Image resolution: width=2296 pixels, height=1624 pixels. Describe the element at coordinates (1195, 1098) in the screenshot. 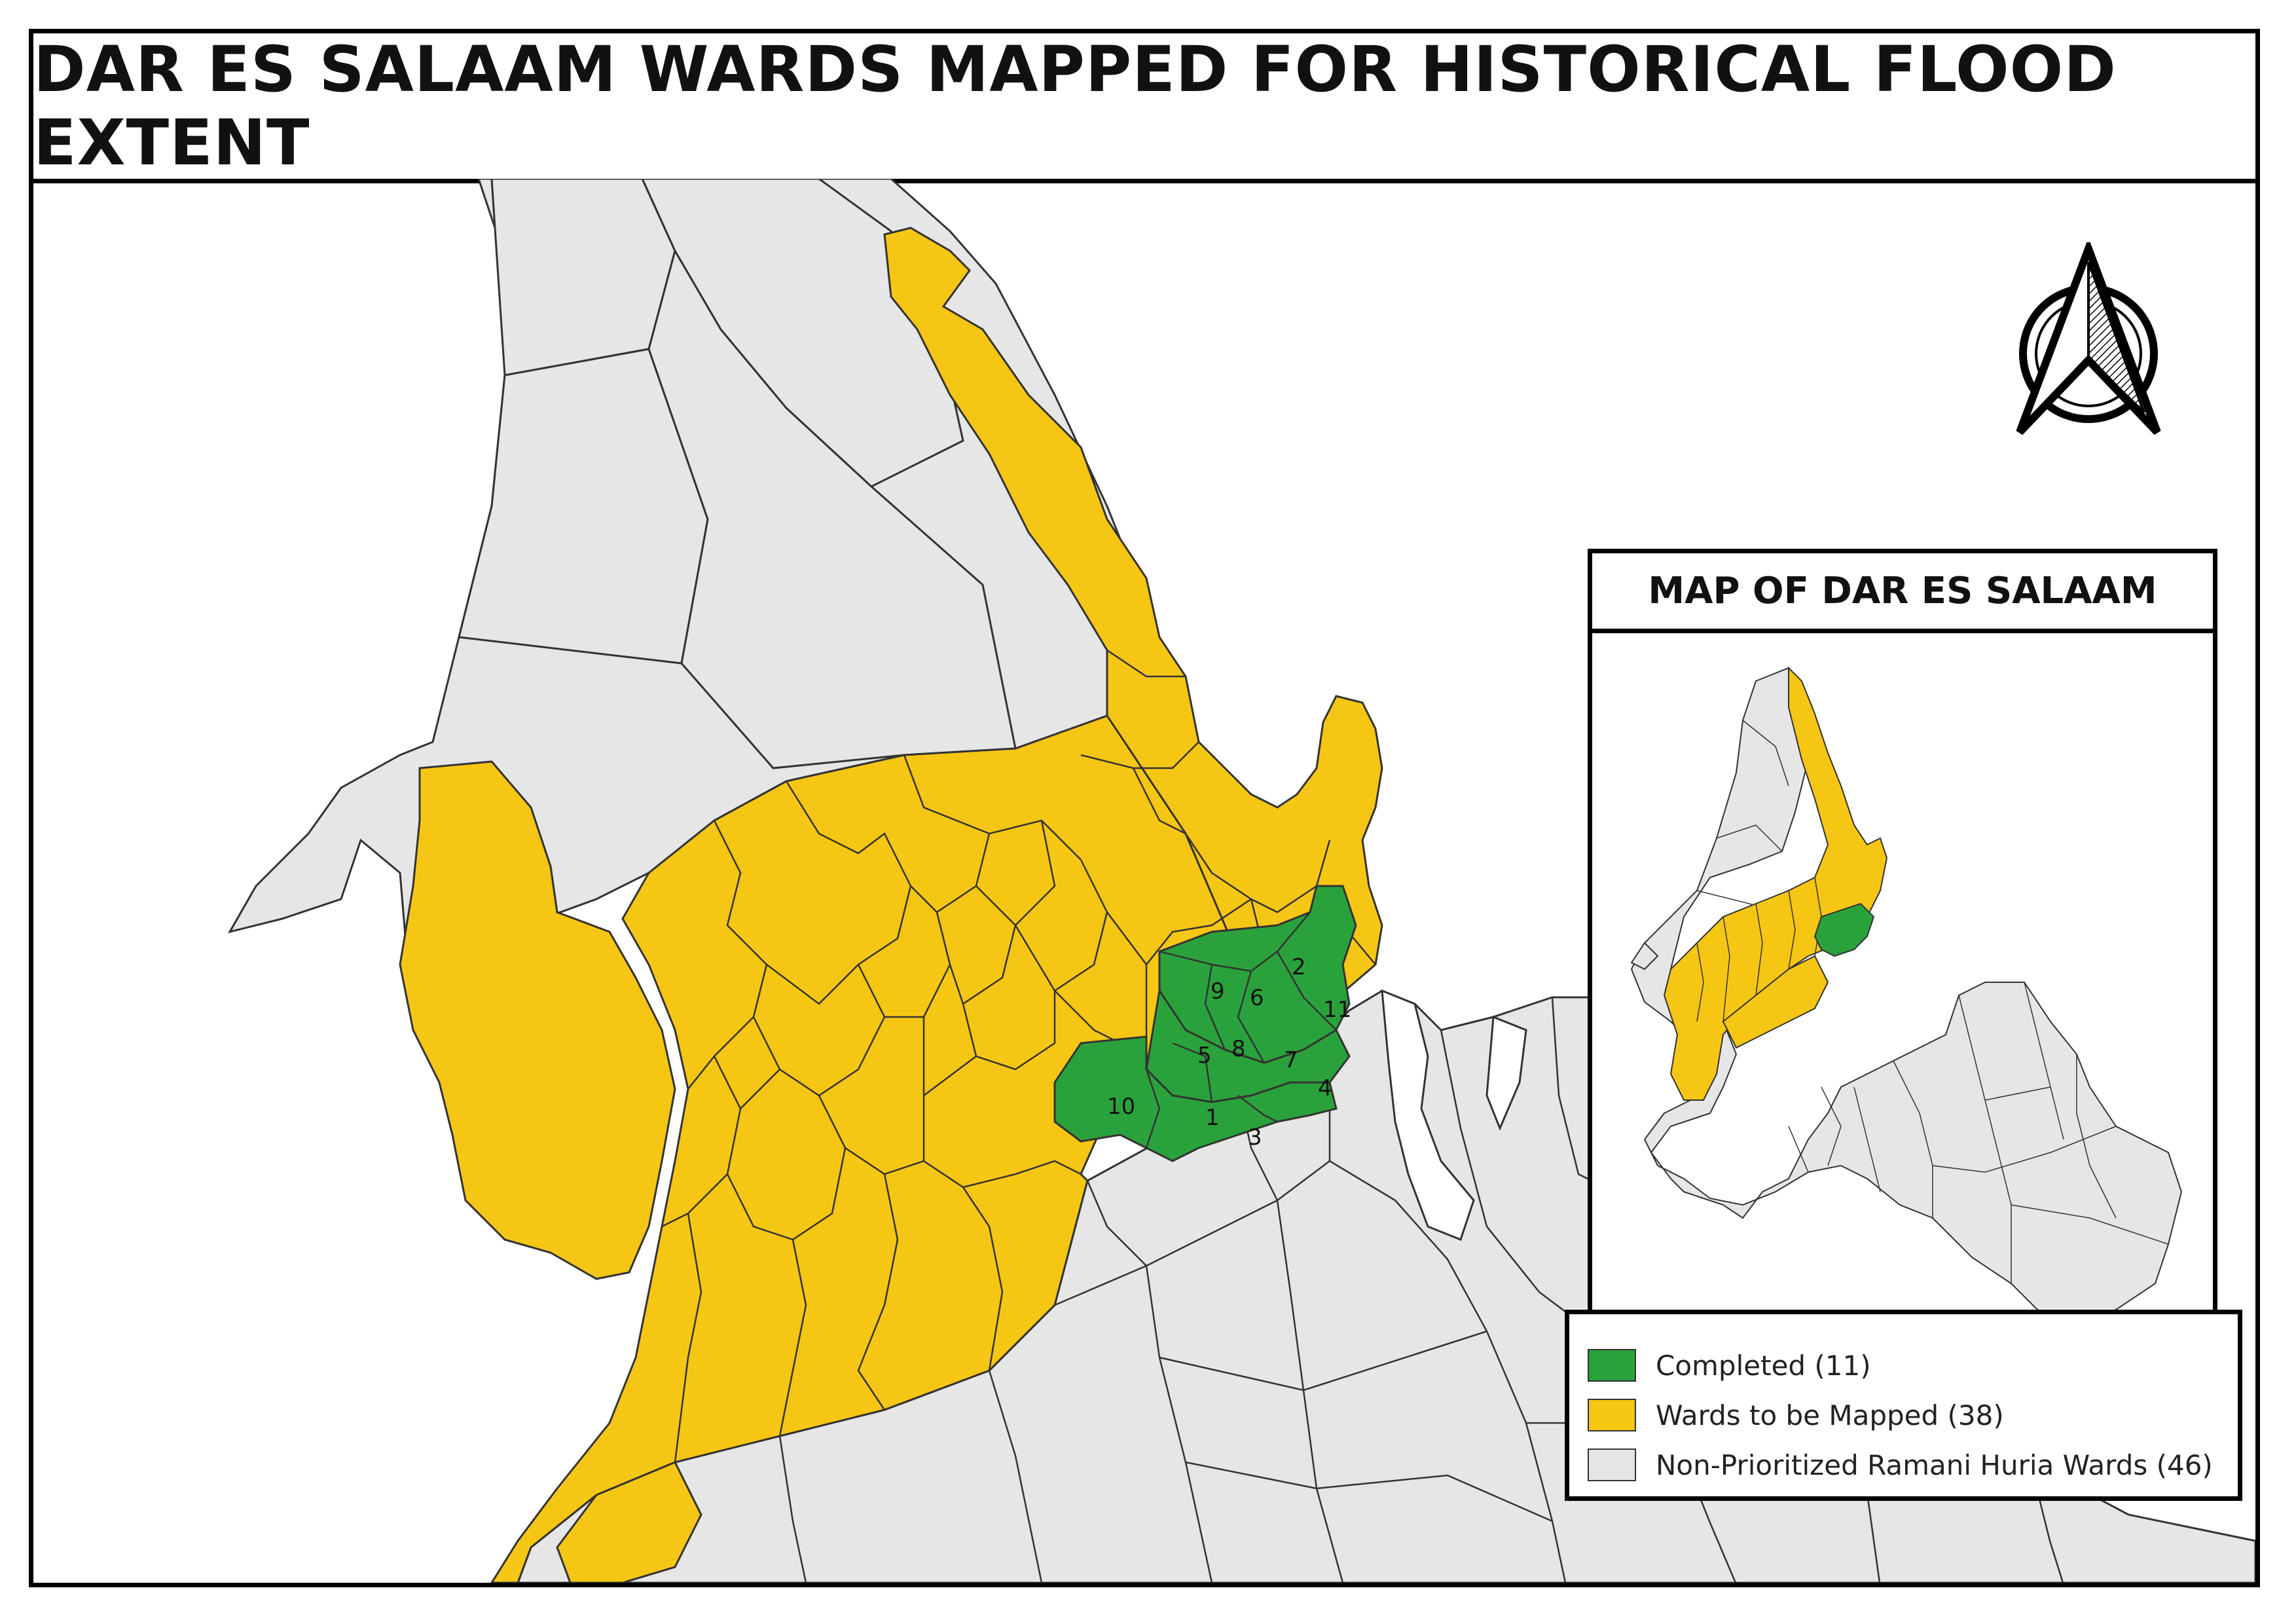

I see `ward-green-south` at that location.